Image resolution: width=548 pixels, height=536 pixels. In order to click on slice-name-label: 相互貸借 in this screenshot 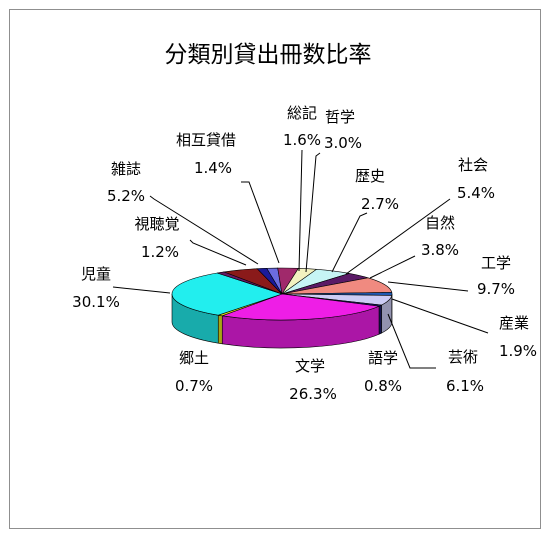, I will do `click(206, 140)`.